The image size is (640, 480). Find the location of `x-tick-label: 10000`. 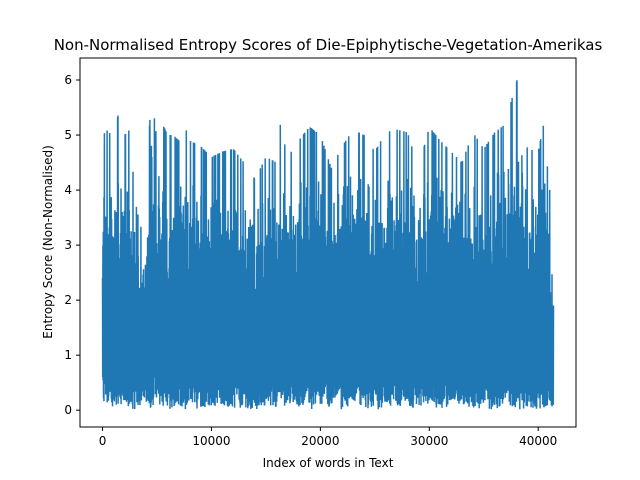

x-tick-label: 10000 is located at coordinates (211, 441).